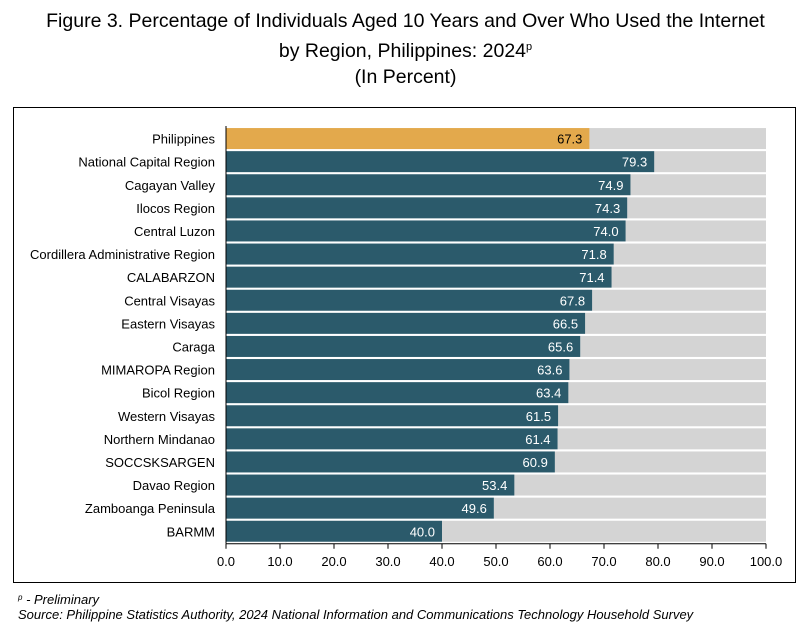  What do you see at coordinates (158, 370) in the screenshot?
I see `category-label: MIMAROPA Region` at bounding box center [158, 370].